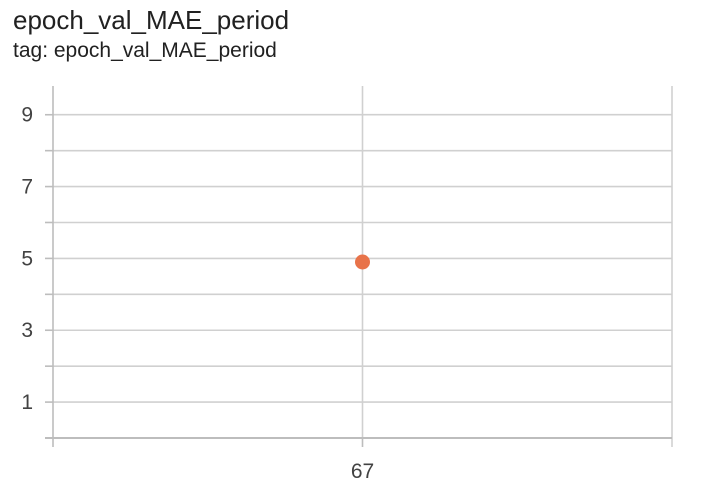 This screenshot has height=486, width=710. Describe the element at coordinates (145, 50) in the screenshot. I see `chart-tag: tag: epoch_val_MAE_period` at that location.